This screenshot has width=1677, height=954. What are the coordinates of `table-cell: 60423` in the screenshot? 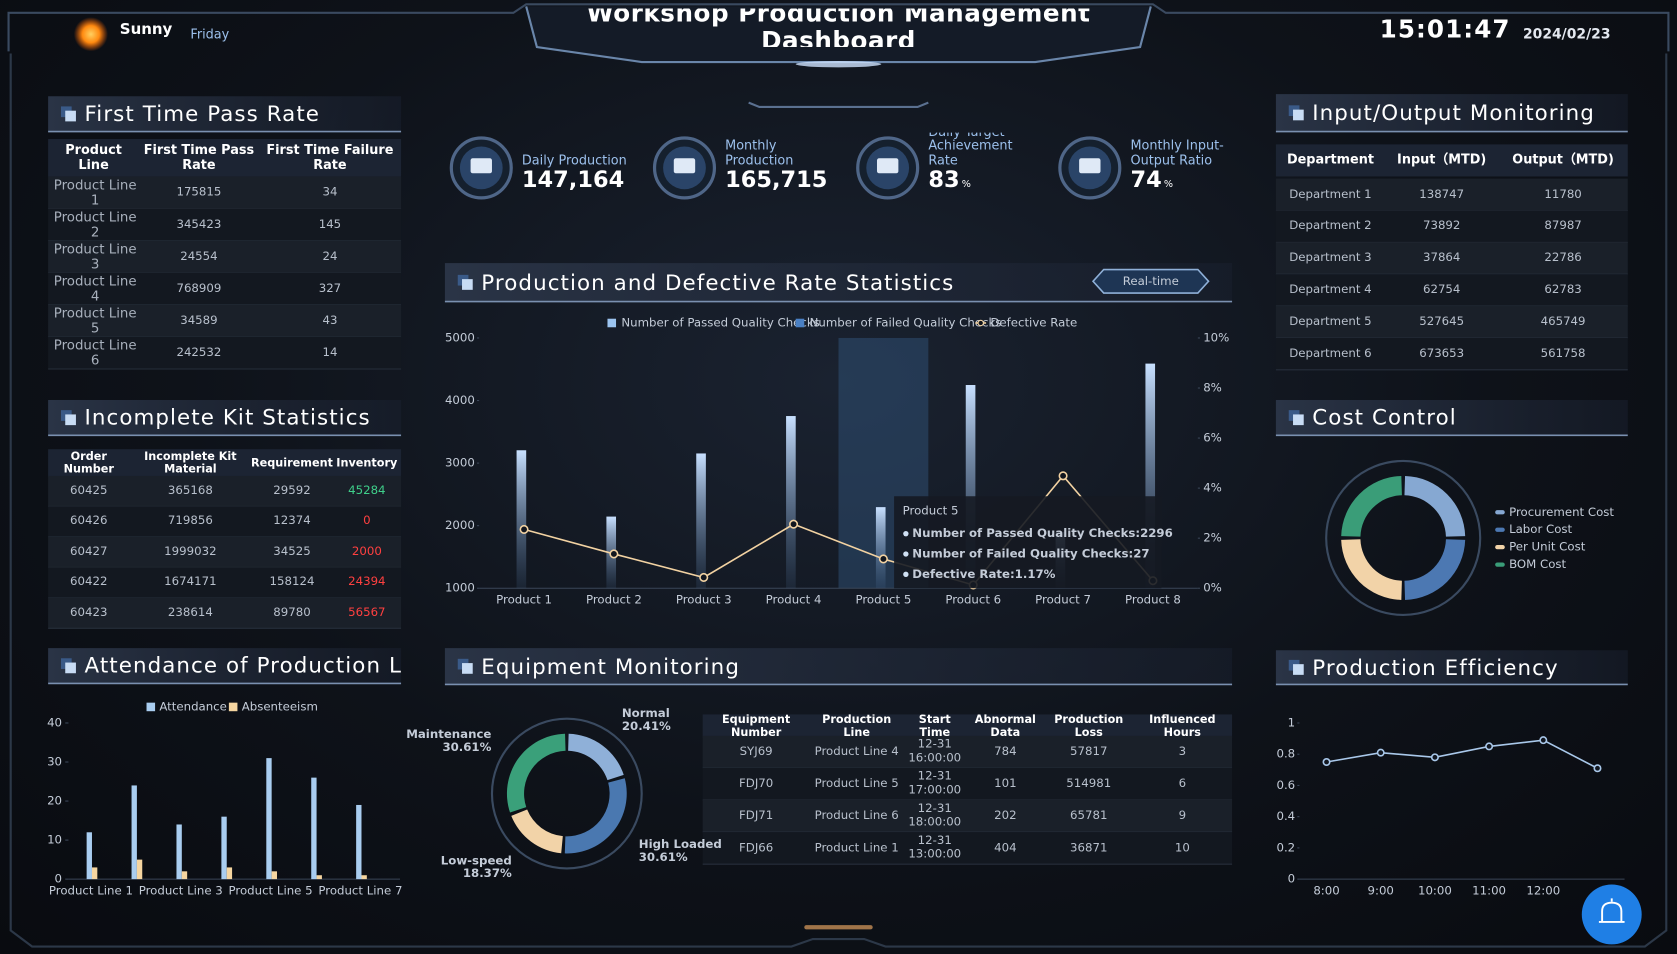 It's located at (89, 612).